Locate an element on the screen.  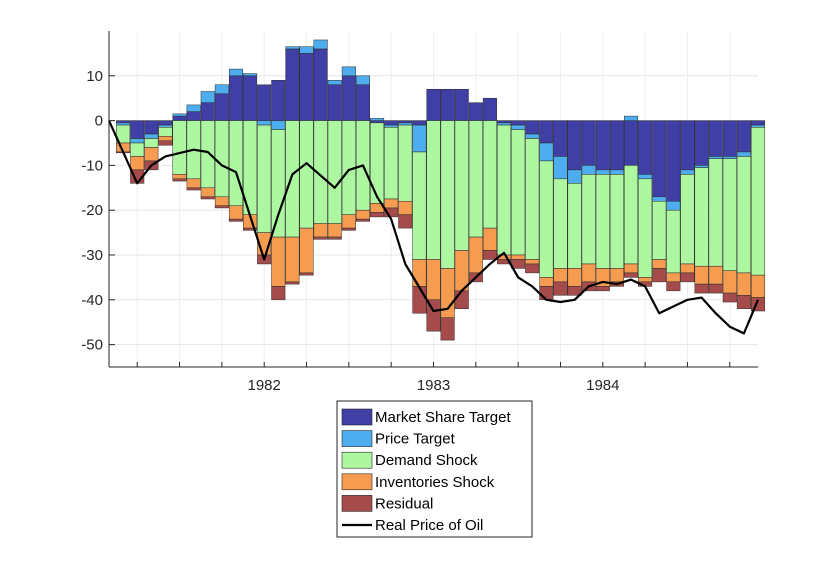
legend-label: Market Share Target is located at coordinates (443, 417).